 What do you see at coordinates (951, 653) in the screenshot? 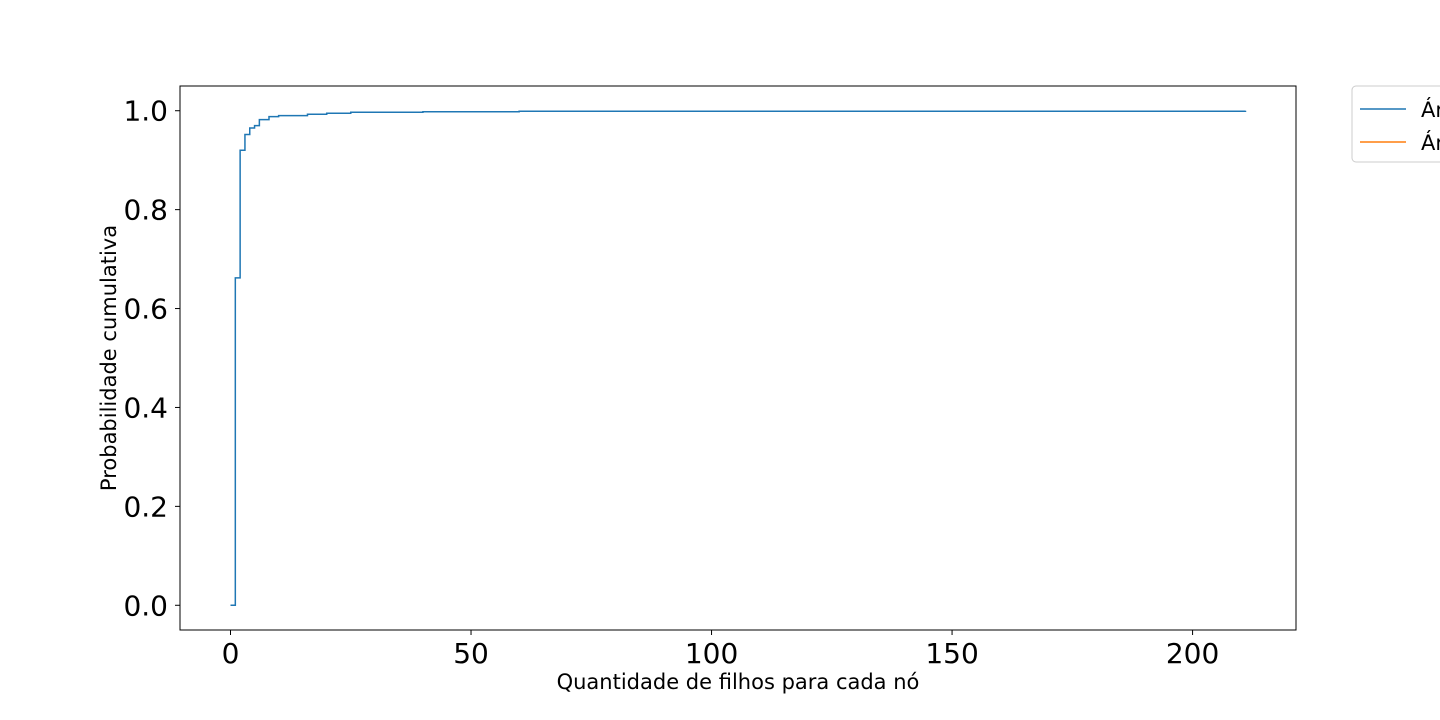
I see `x-tick-label: 150` at bounding box center [951, 653].